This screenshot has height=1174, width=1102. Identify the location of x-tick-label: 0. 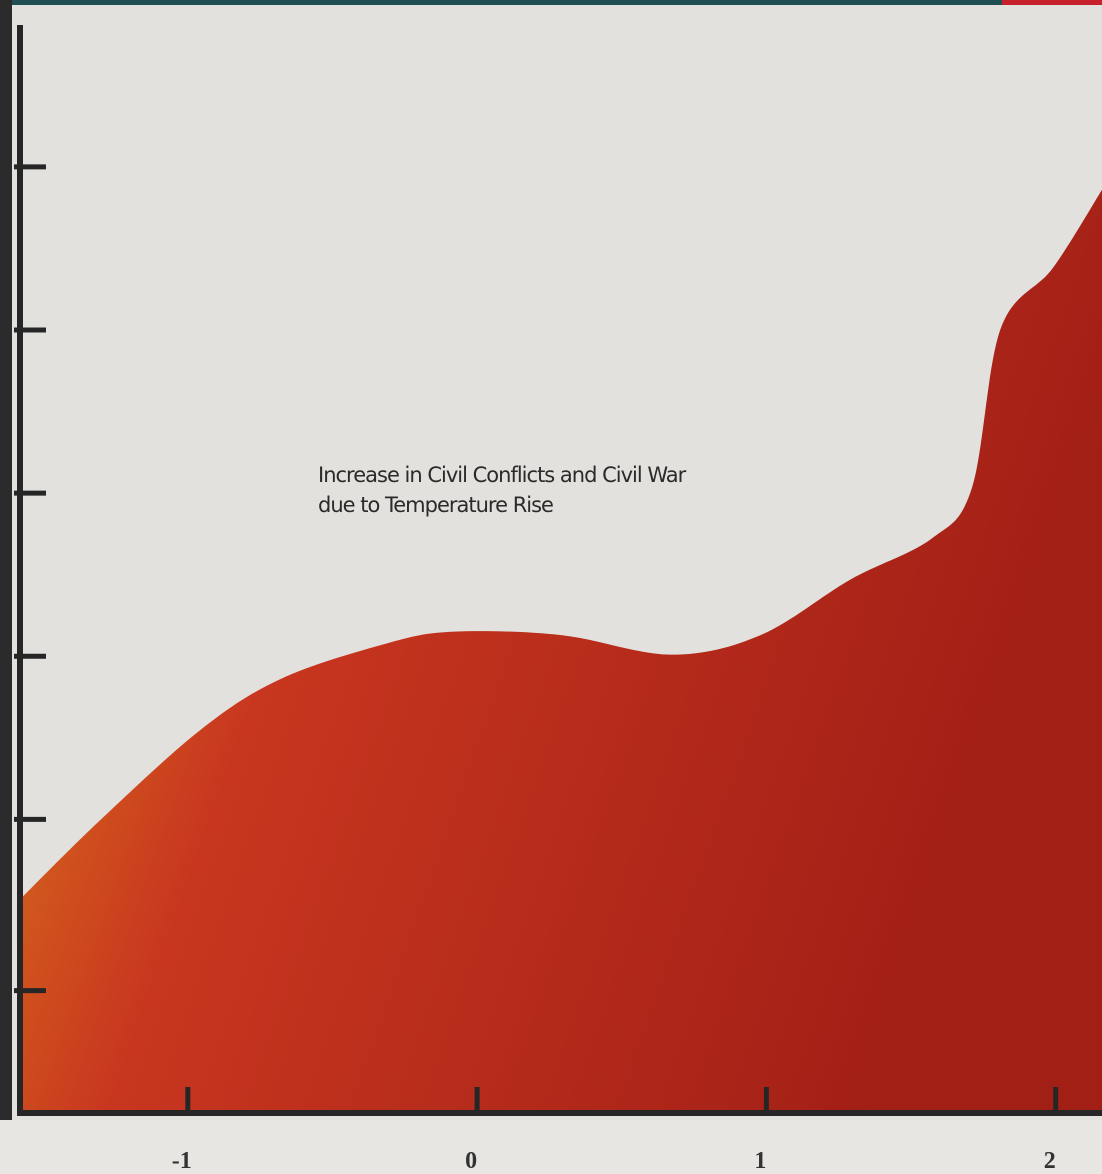
(471, 1161).